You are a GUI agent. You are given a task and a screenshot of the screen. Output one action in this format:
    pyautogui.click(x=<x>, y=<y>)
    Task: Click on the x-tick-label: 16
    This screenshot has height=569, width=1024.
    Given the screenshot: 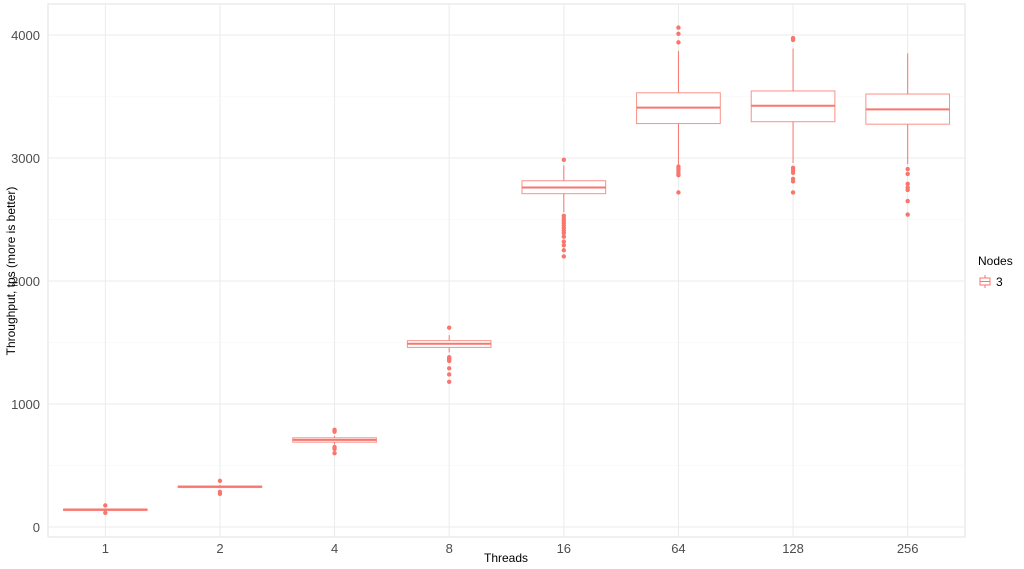 What is the action you would take?
    pyautogui.click(x=564, y=548)
    